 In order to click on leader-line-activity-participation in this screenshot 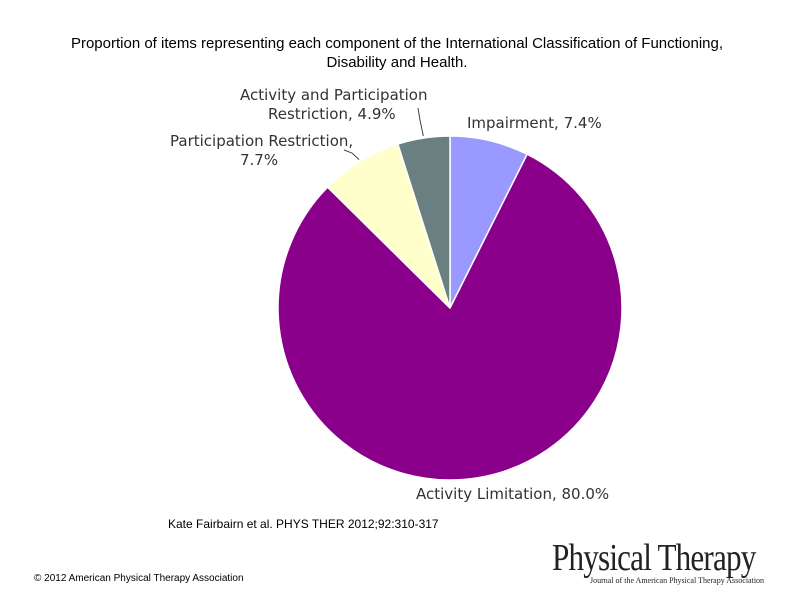, I will do `click(420, 122)`.